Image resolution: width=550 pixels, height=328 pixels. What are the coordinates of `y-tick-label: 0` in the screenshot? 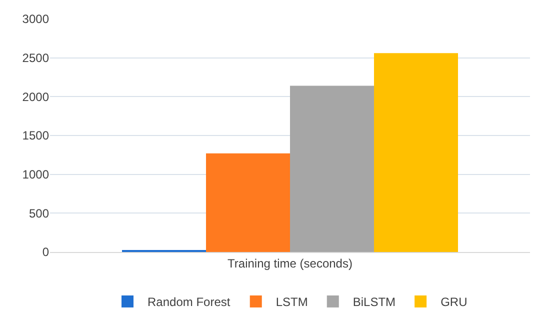 It's located at (46, 252).